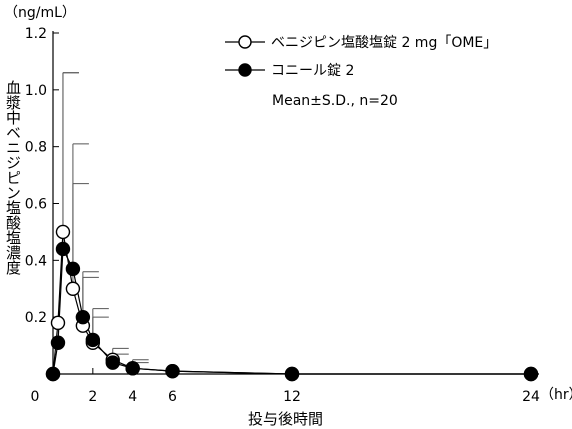 The width and height of the screenshot is (572, 429). Describe the element at coordinates (292, 397) in the screenshot. I see `x-tick-label: 12` at that location.